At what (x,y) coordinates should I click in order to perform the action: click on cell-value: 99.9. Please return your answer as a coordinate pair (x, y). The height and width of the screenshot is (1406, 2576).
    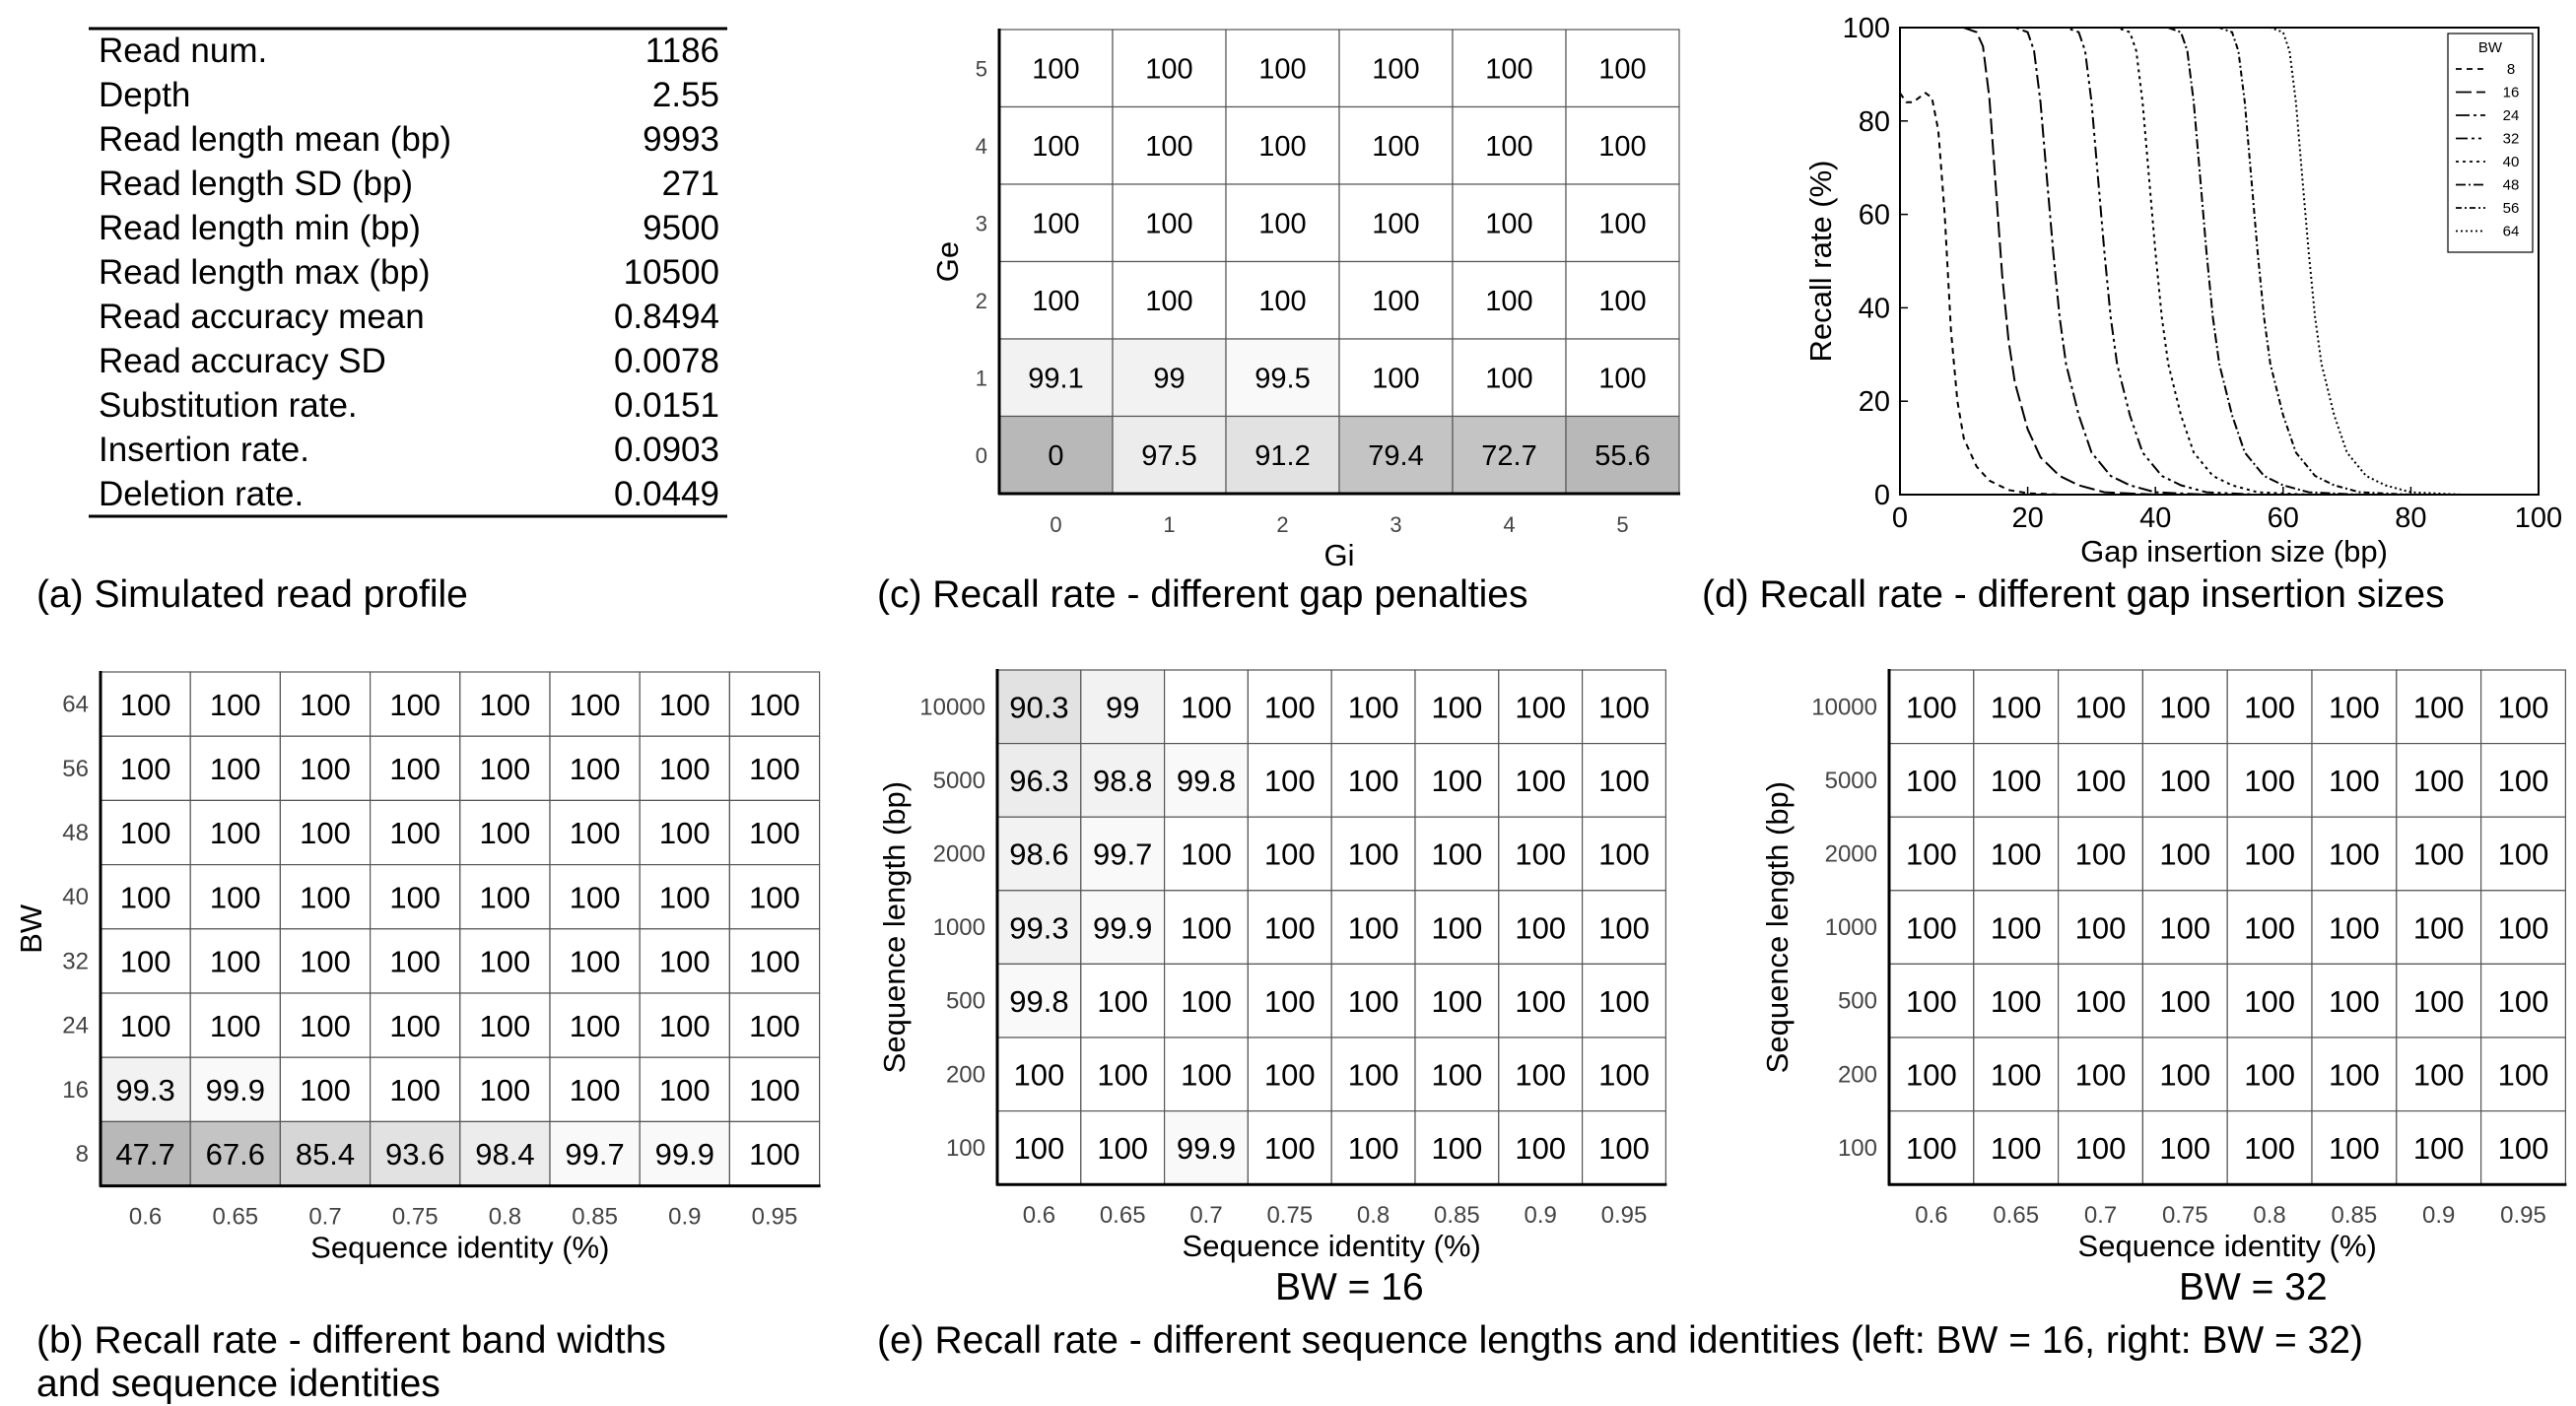
    Looking at the image, I should click on (684, 1154).